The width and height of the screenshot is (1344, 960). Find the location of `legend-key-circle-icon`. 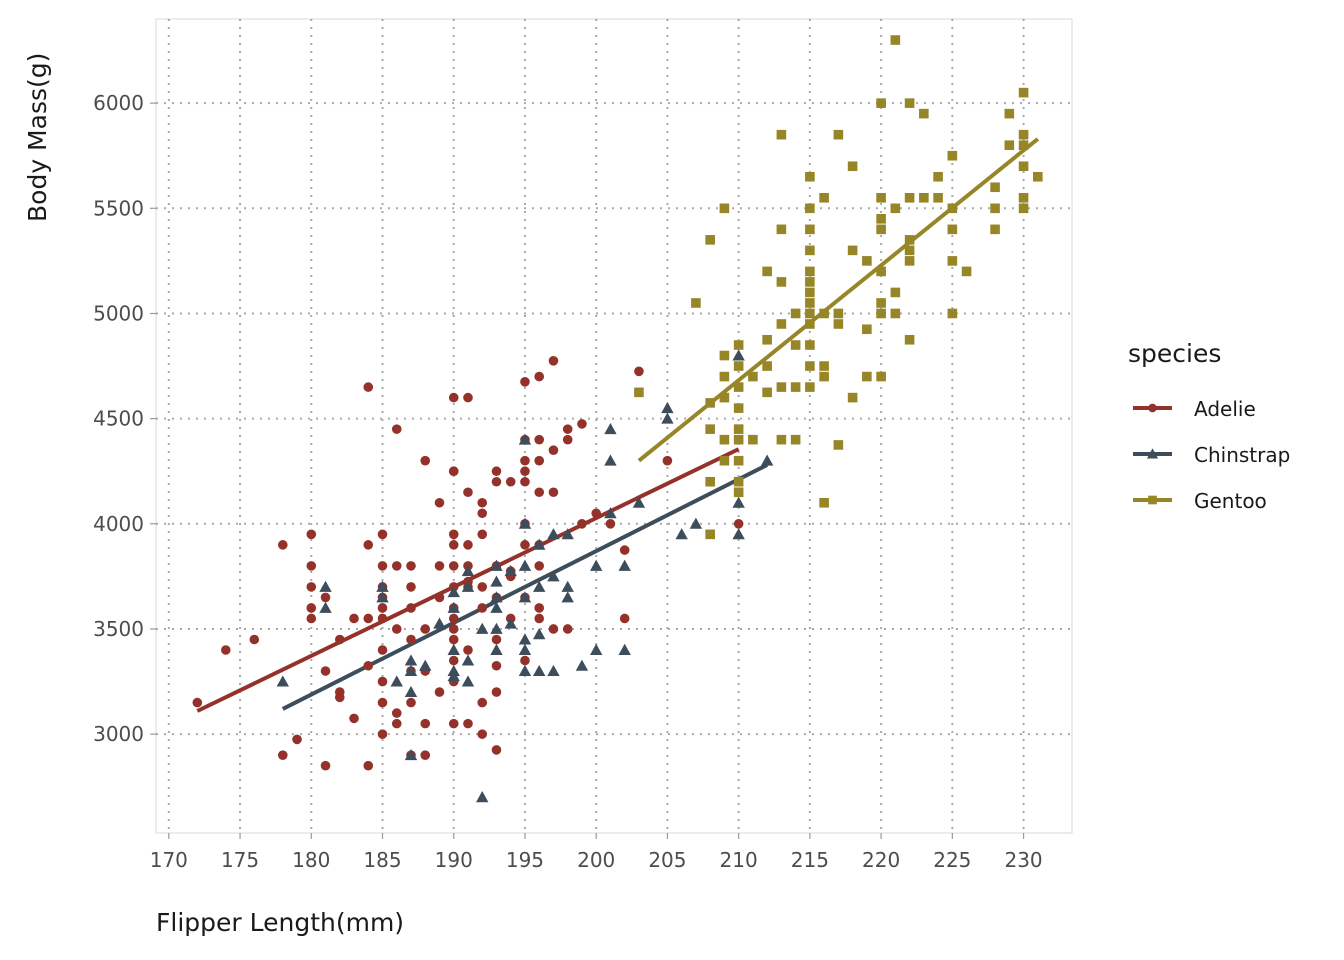

legend-key-circle-icon is located at coordinates (1152, 408).